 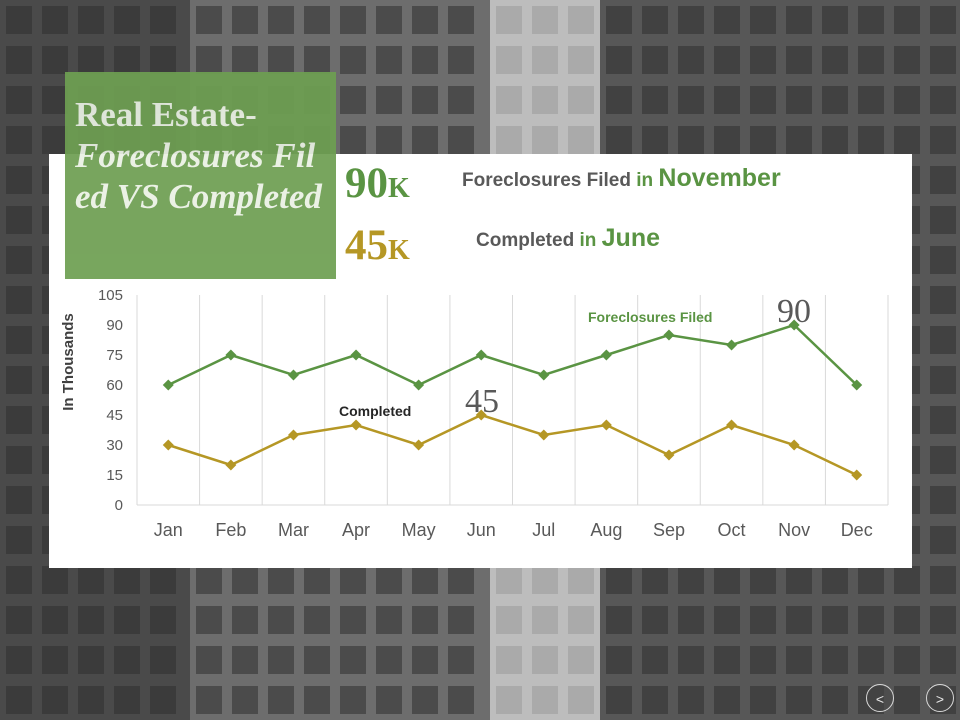 What do you see at coordinates (621, 178) in the screenshot?
I see `highlight-filed-text: Foreclosures Filed in November` at bounding box center [621, 178].